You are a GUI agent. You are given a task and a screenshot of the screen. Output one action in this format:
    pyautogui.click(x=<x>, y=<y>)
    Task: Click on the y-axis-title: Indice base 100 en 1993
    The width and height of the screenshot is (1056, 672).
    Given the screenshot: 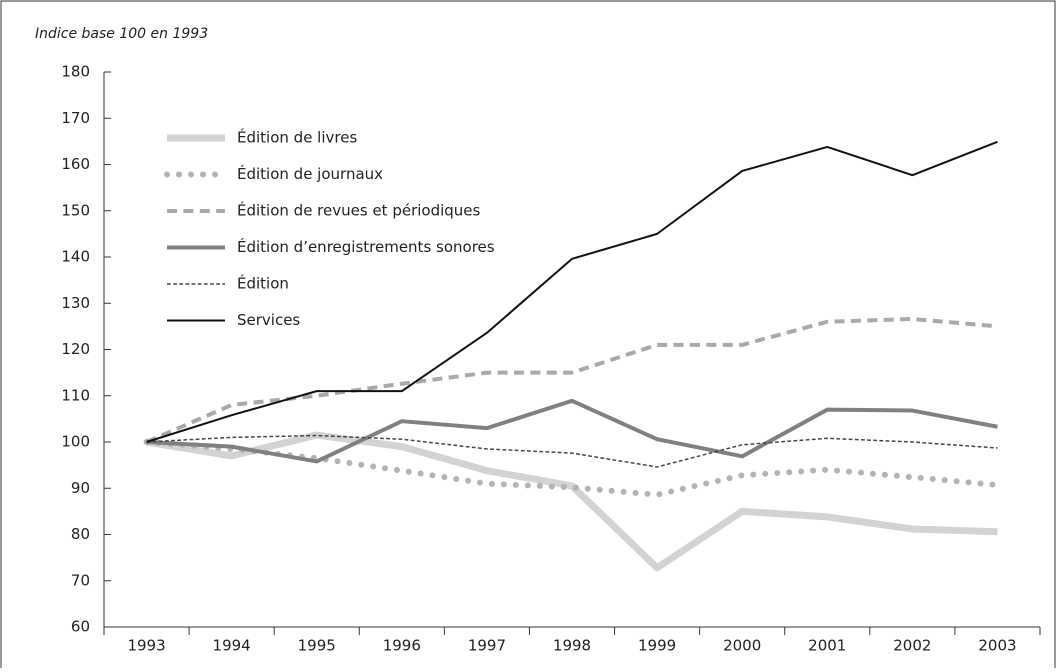 What is the action you would take?
    pyautogui.click(x=121, y=34)
    